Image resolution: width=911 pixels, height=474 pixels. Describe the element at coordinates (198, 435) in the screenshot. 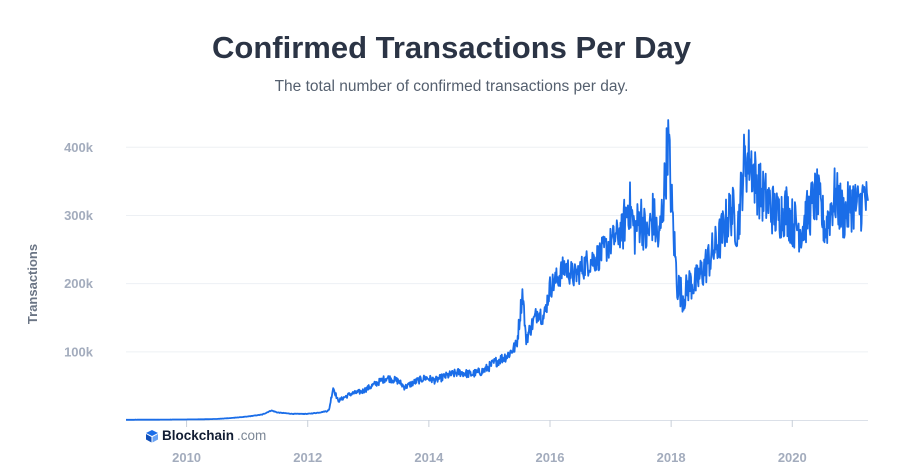

I see `brand-name: Blockchain` at that location.